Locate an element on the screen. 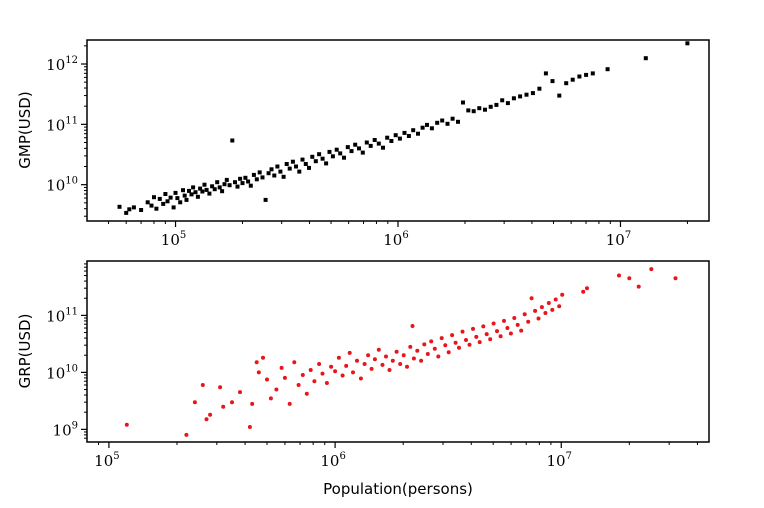  grp-y-ticks: 109 1010 1011 is located at coordinates (66, 351).